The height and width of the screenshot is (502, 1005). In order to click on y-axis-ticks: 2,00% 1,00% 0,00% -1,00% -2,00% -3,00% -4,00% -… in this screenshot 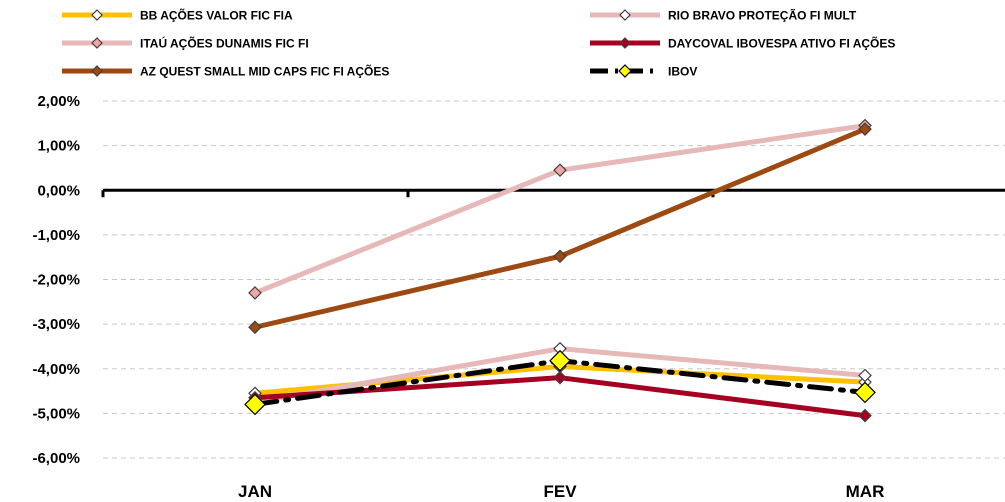, I will do `click(56, 280)`.